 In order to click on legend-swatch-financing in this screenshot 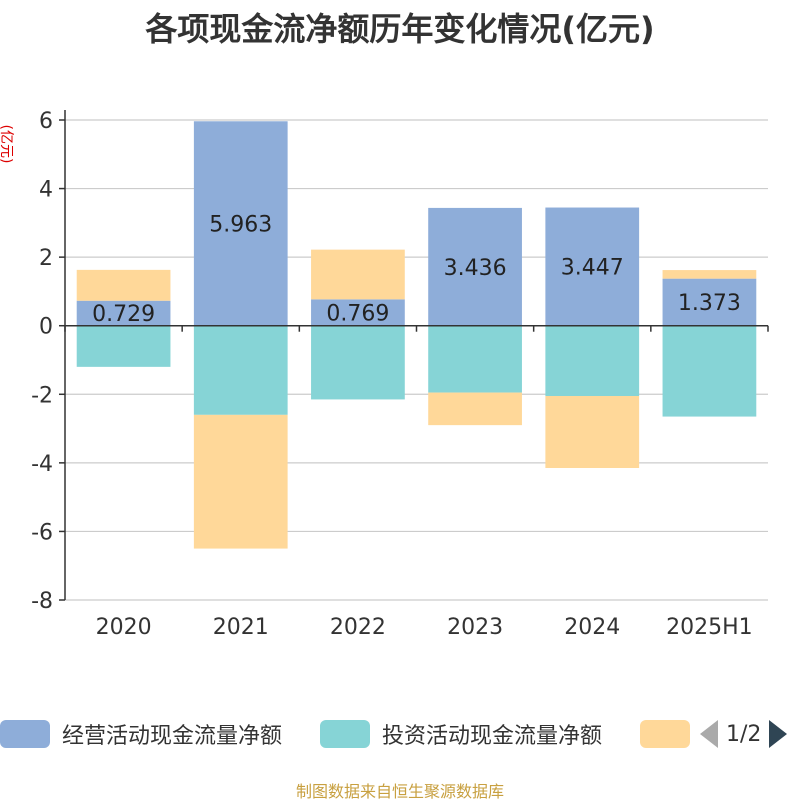, I will do `click(665, 734)`.